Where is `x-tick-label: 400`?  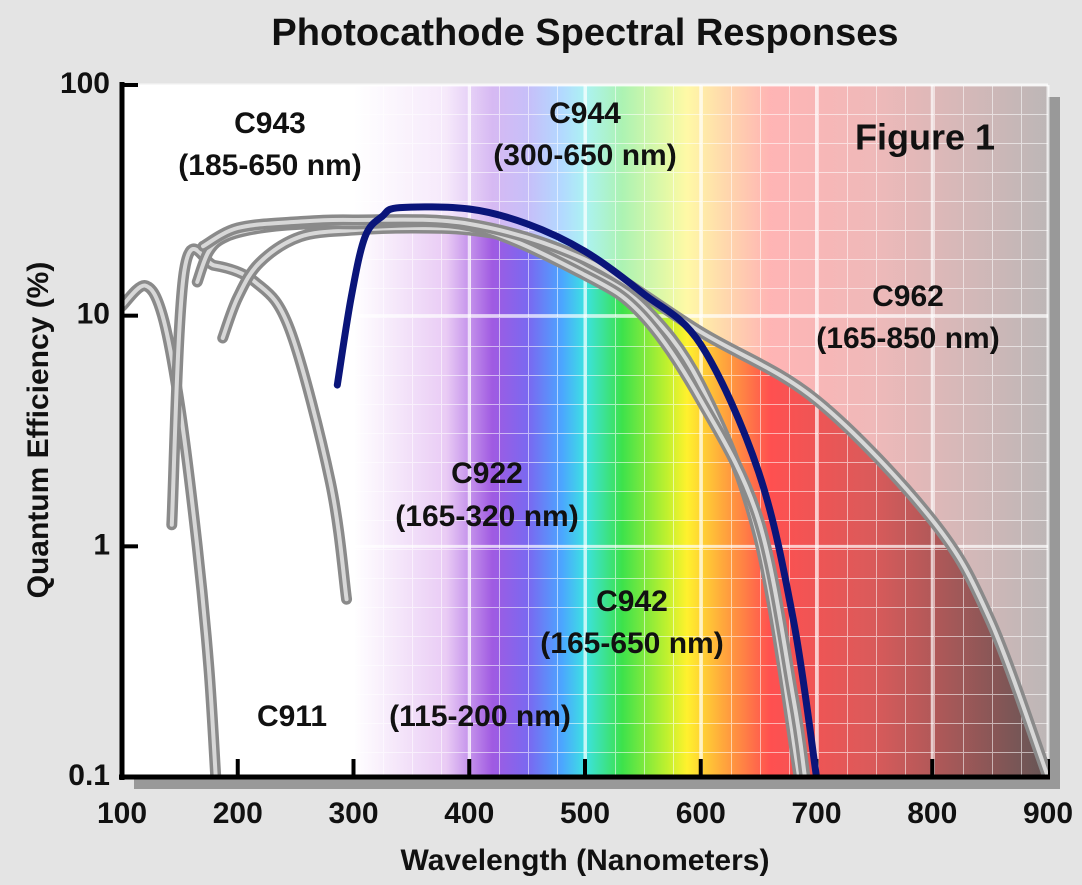
x-tick-label: 400 is located at coordinates (469, 813).